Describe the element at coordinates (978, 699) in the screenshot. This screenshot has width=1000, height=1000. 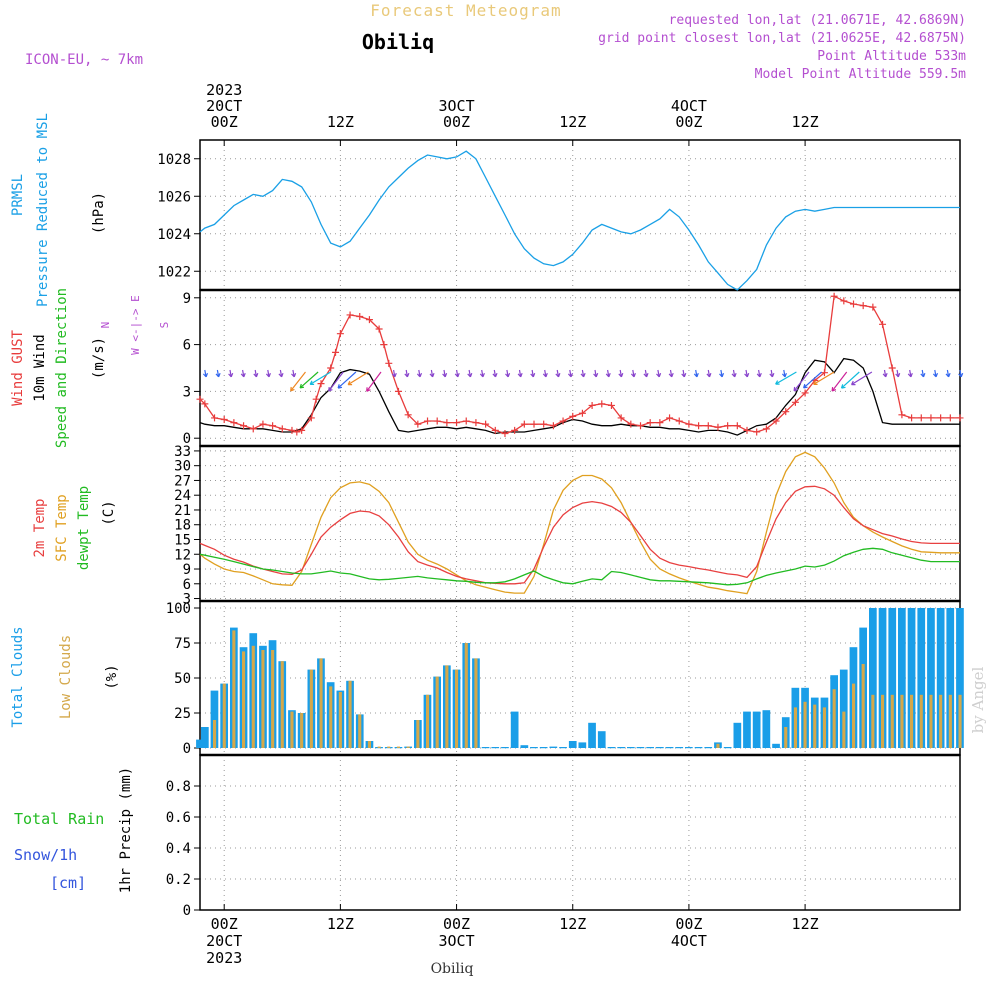
I see `watermark: by Angel` at that location.